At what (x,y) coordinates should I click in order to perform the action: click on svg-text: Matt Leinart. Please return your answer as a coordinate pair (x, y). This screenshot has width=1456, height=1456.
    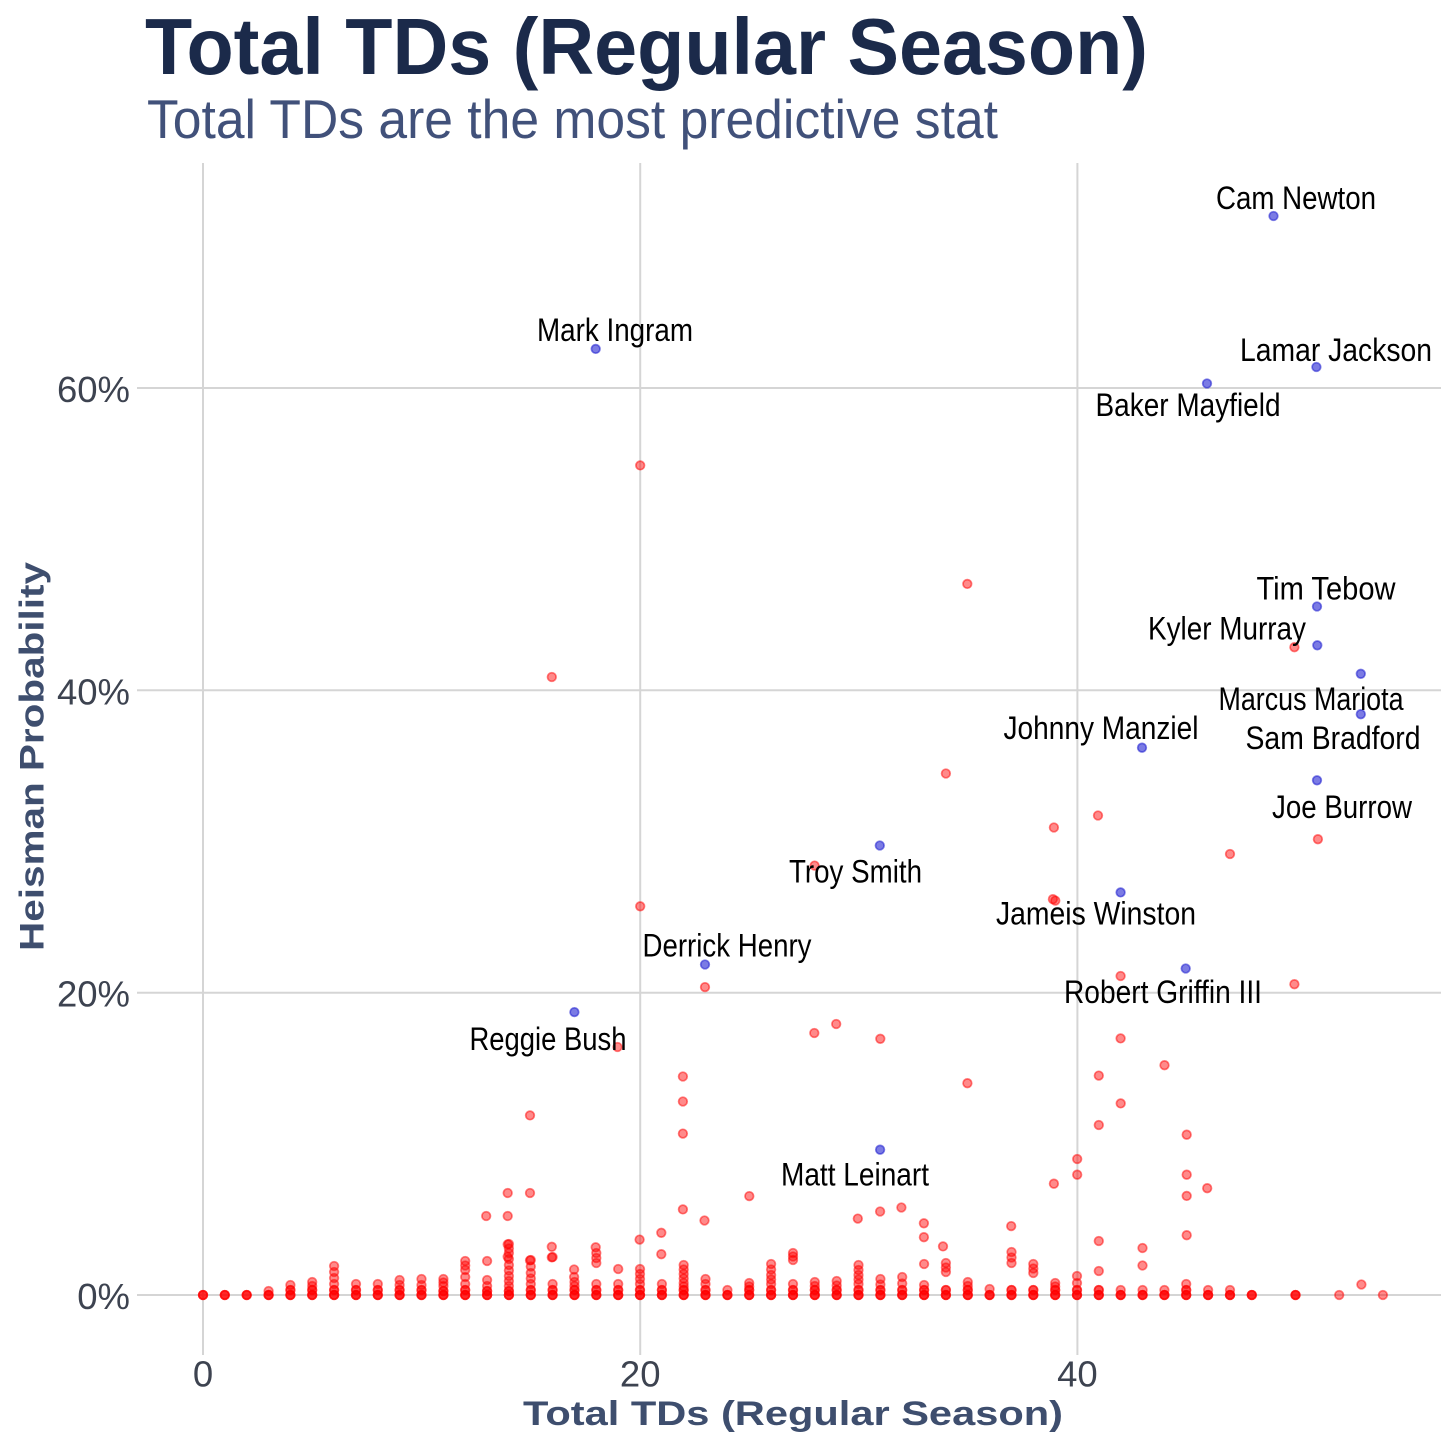
    Looking at the image, I should click on (855, 1175).